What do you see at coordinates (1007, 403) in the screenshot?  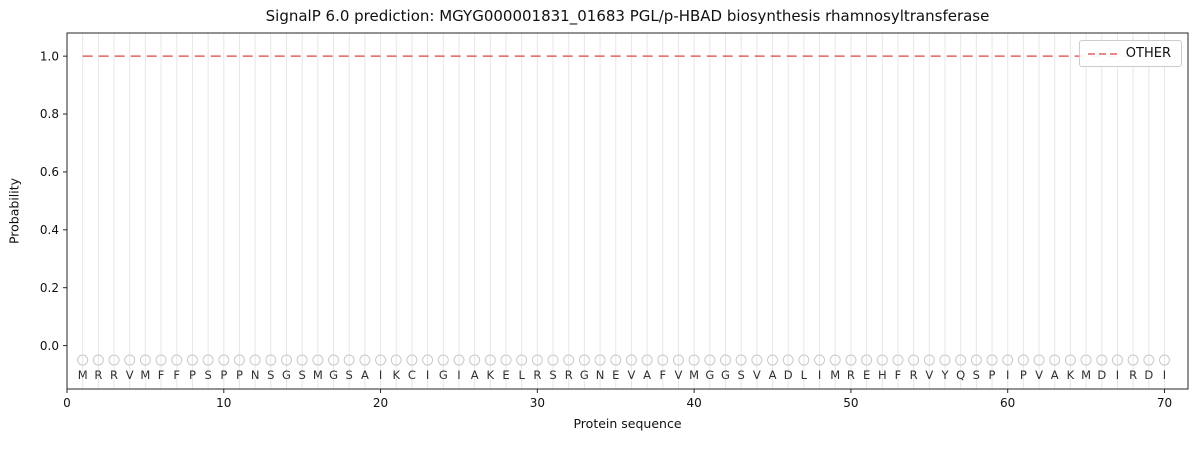 I see `x-tick-label: 60` at bounding box center [1007, 403].